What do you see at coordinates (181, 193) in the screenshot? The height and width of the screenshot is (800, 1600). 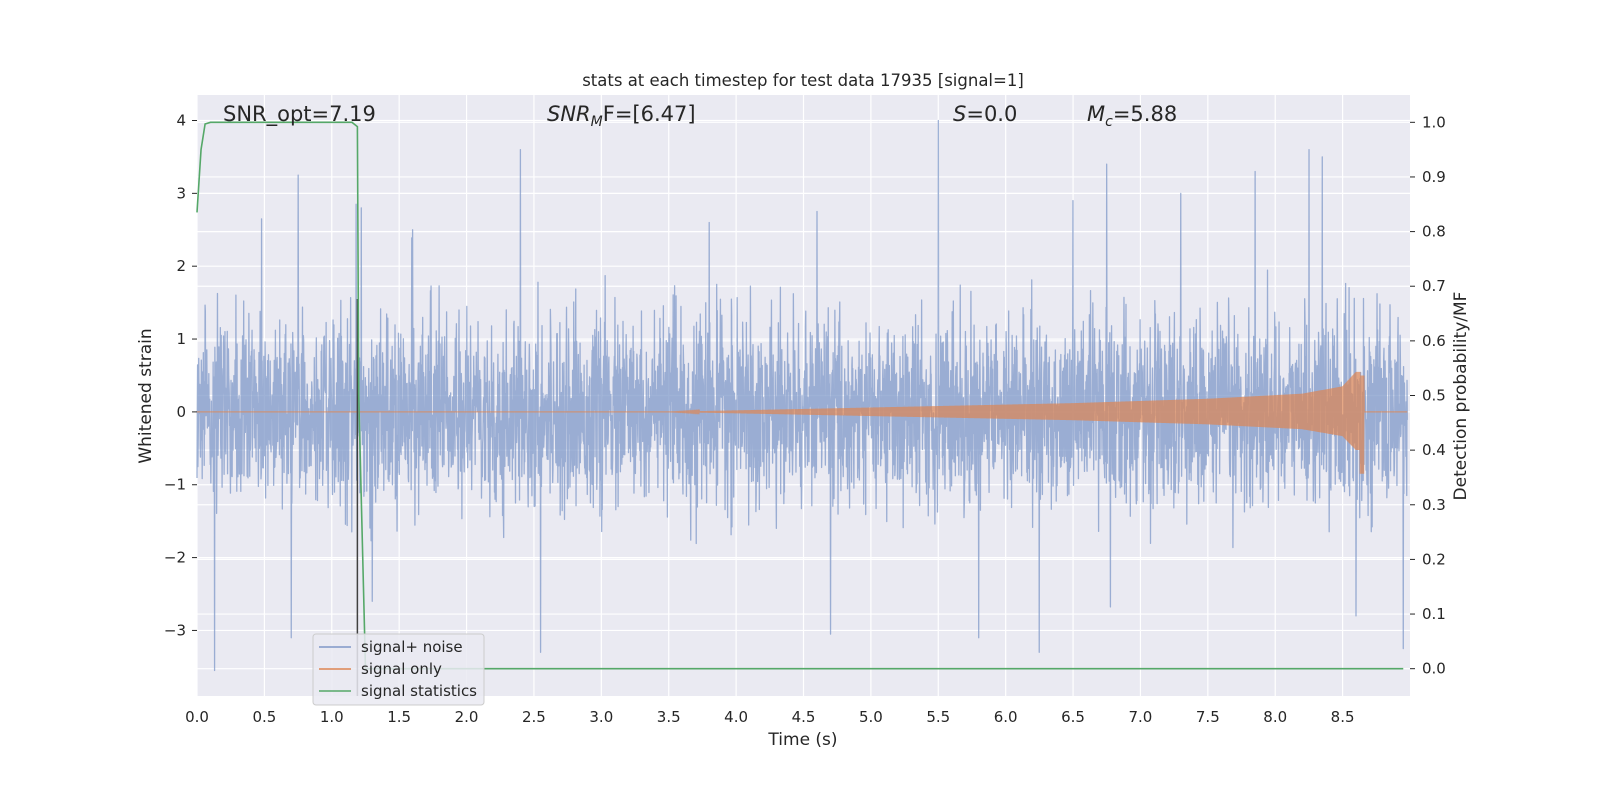 I see `y-left-tick-label-1: 3` at bounding box center [181, 193].